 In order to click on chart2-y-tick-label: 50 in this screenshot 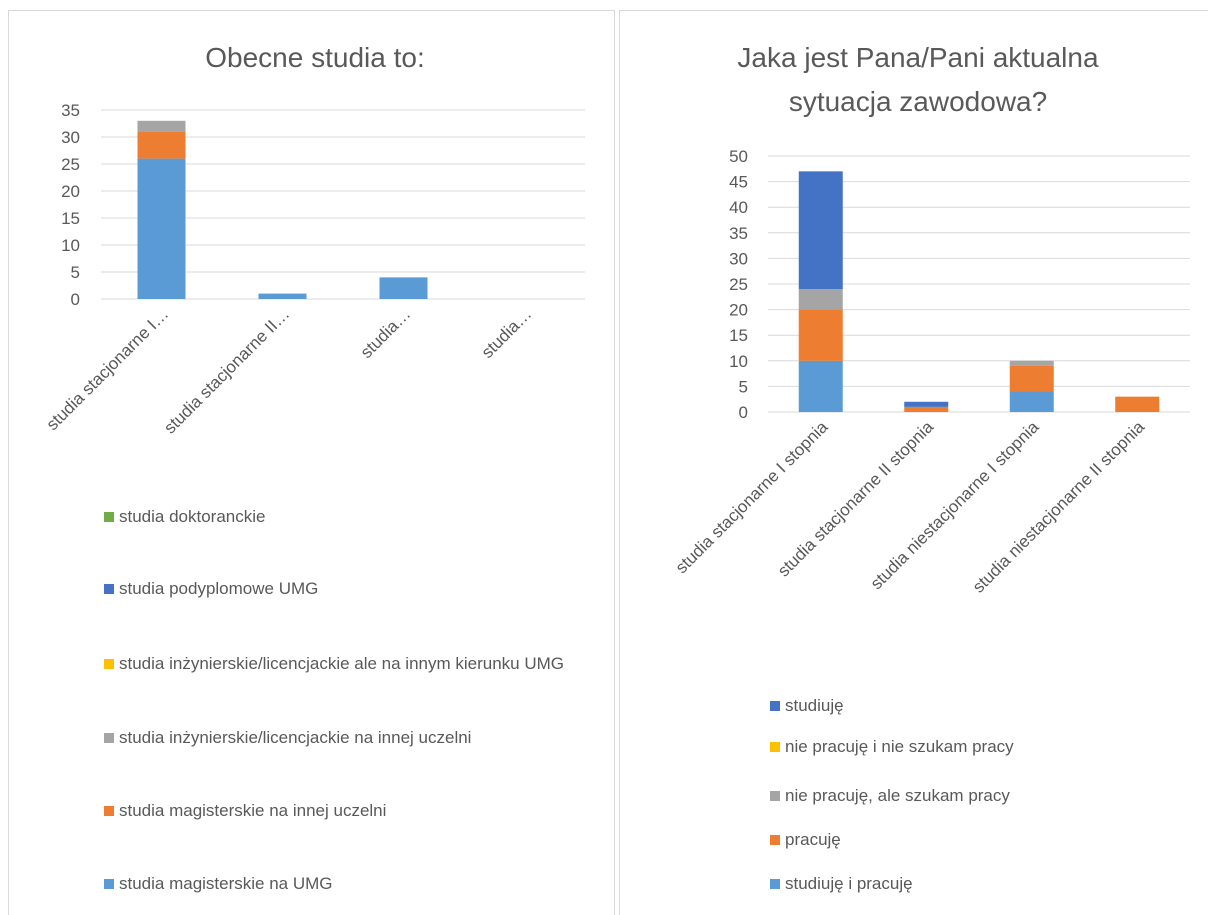, I will do `click(738, 156)`.